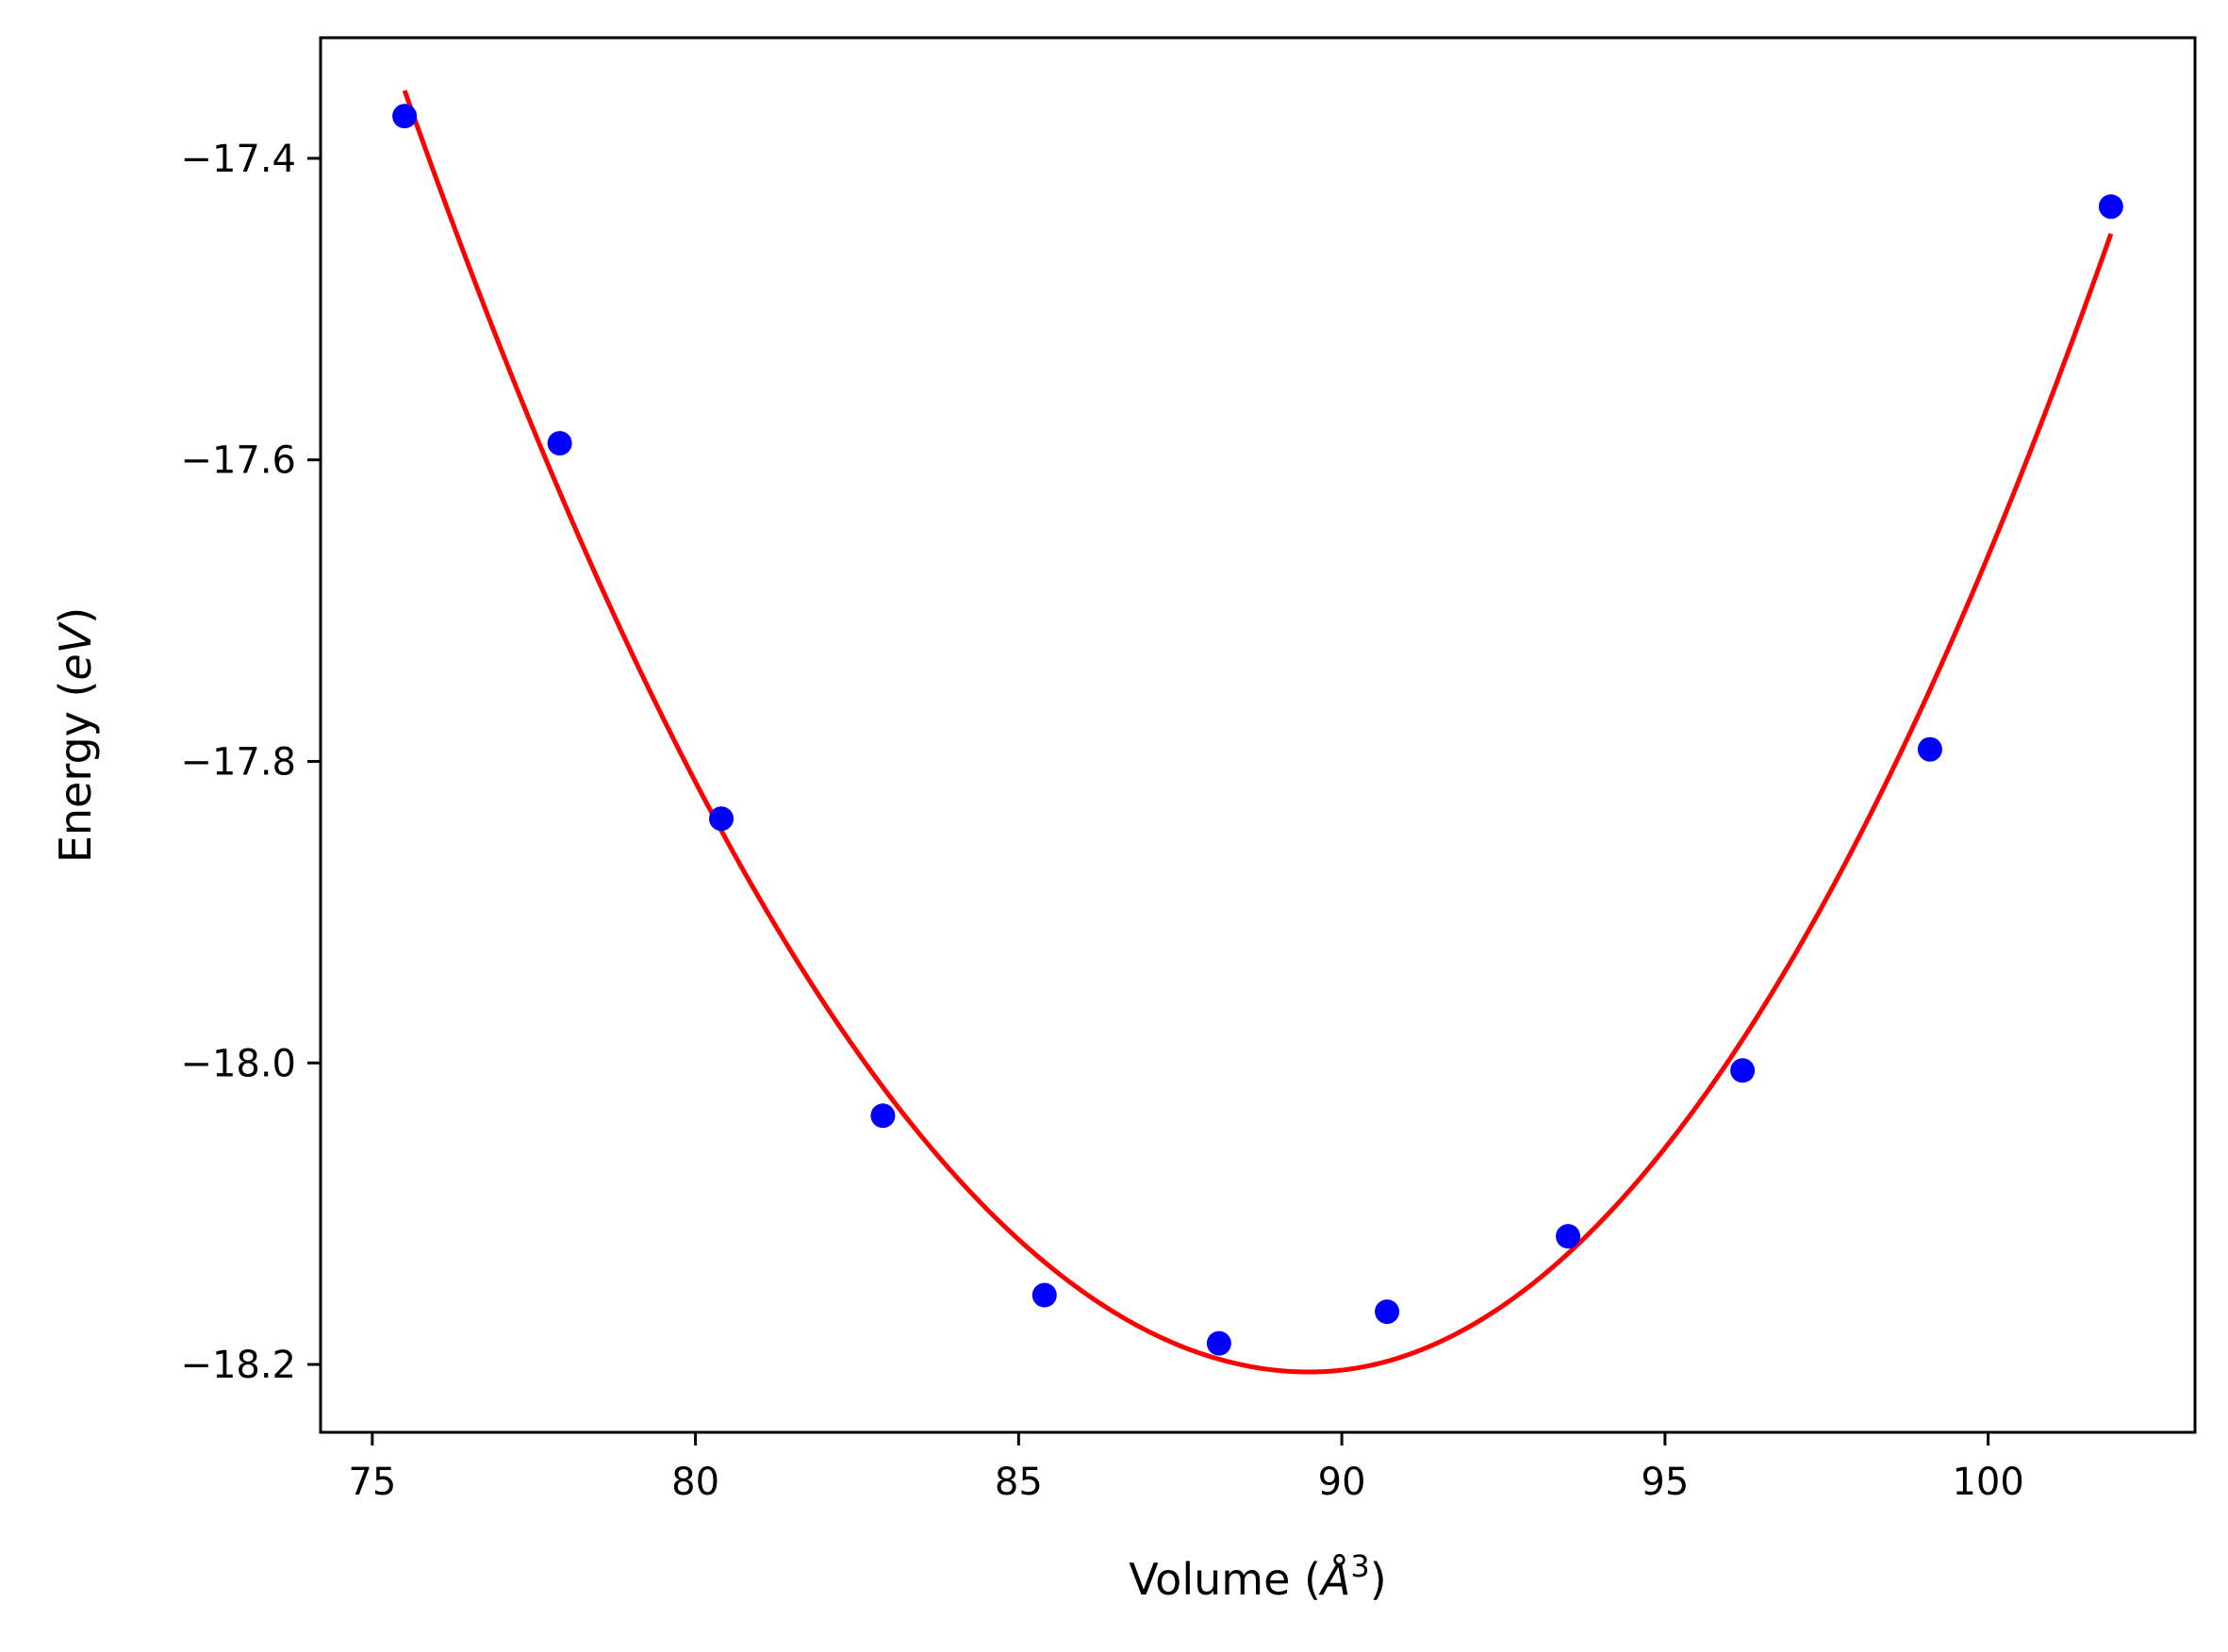 The image size is (2228, 1652). What do you see at coordinates (238, 1365) in the screenshot?
I see `y-tick-label: −18.2` at bounding box center [238, 1365].